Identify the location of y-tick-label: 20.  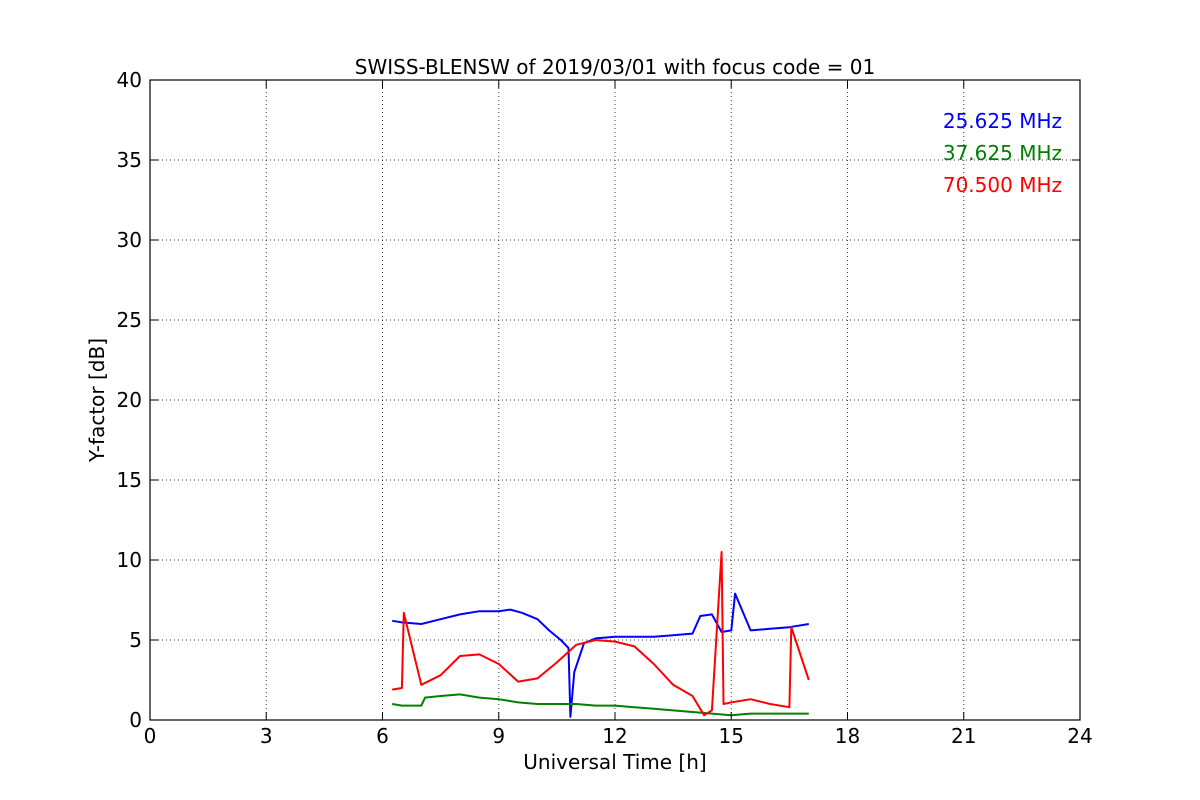
(129, 400).